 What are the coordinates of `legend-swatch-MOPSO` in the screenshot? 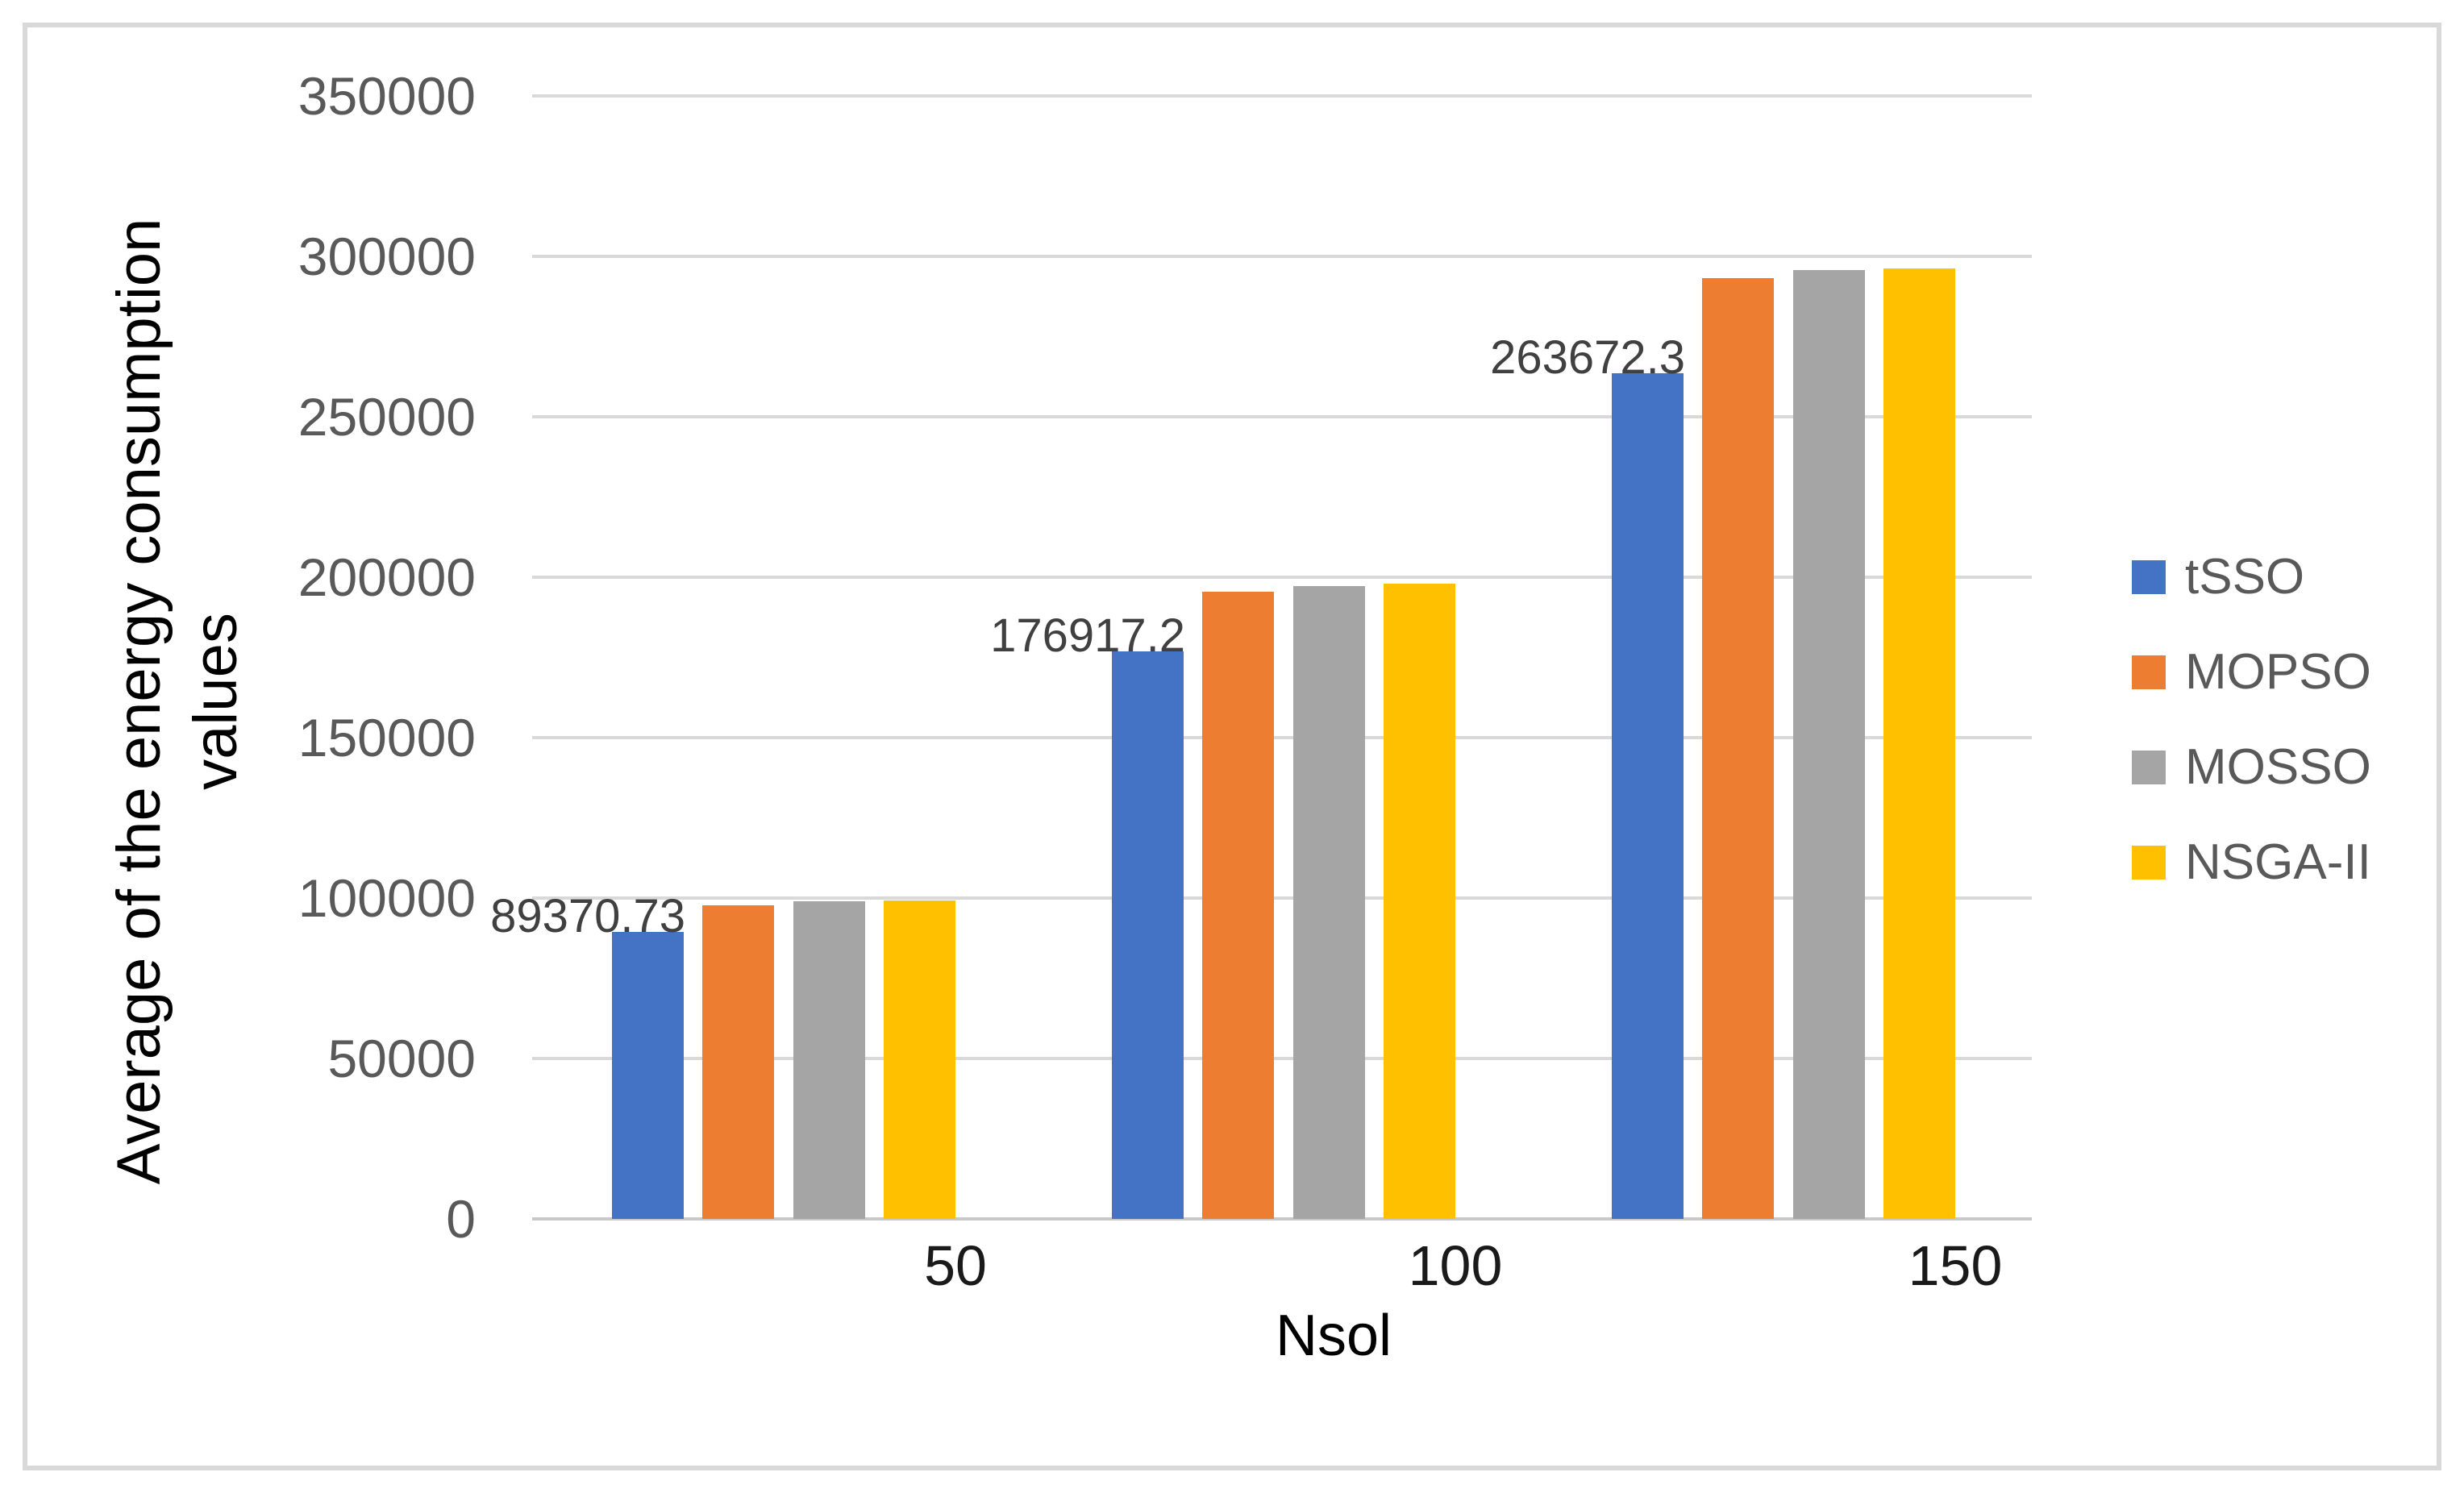 It's located at (2149, 672).